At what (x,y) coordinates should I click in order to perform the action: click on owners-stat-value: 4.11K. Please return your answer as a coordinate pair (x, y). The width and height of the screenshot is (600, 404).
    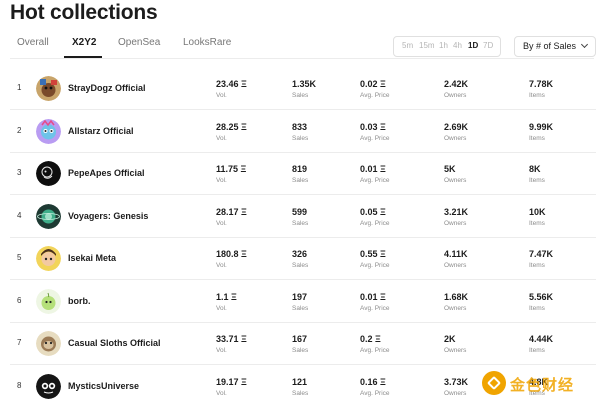
    Looking at the image, I should click on (456, 254).